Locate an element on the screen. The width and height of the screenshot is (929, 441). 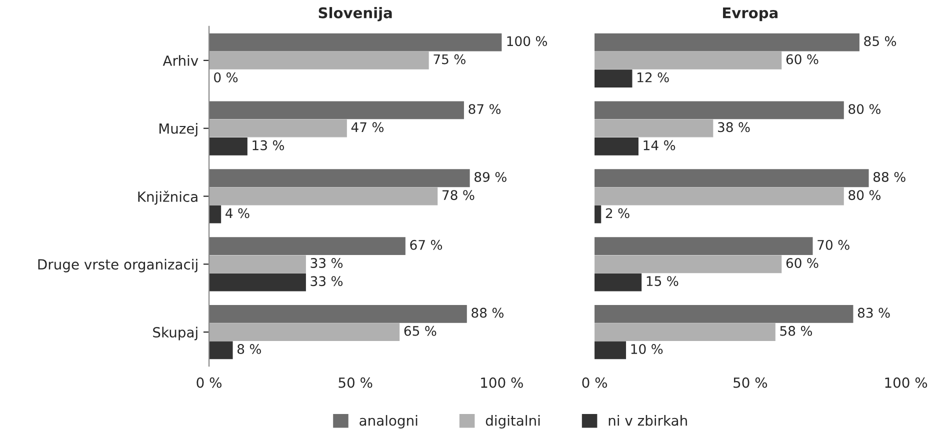
data-label: 4 % is located at coordinates (238, 213).